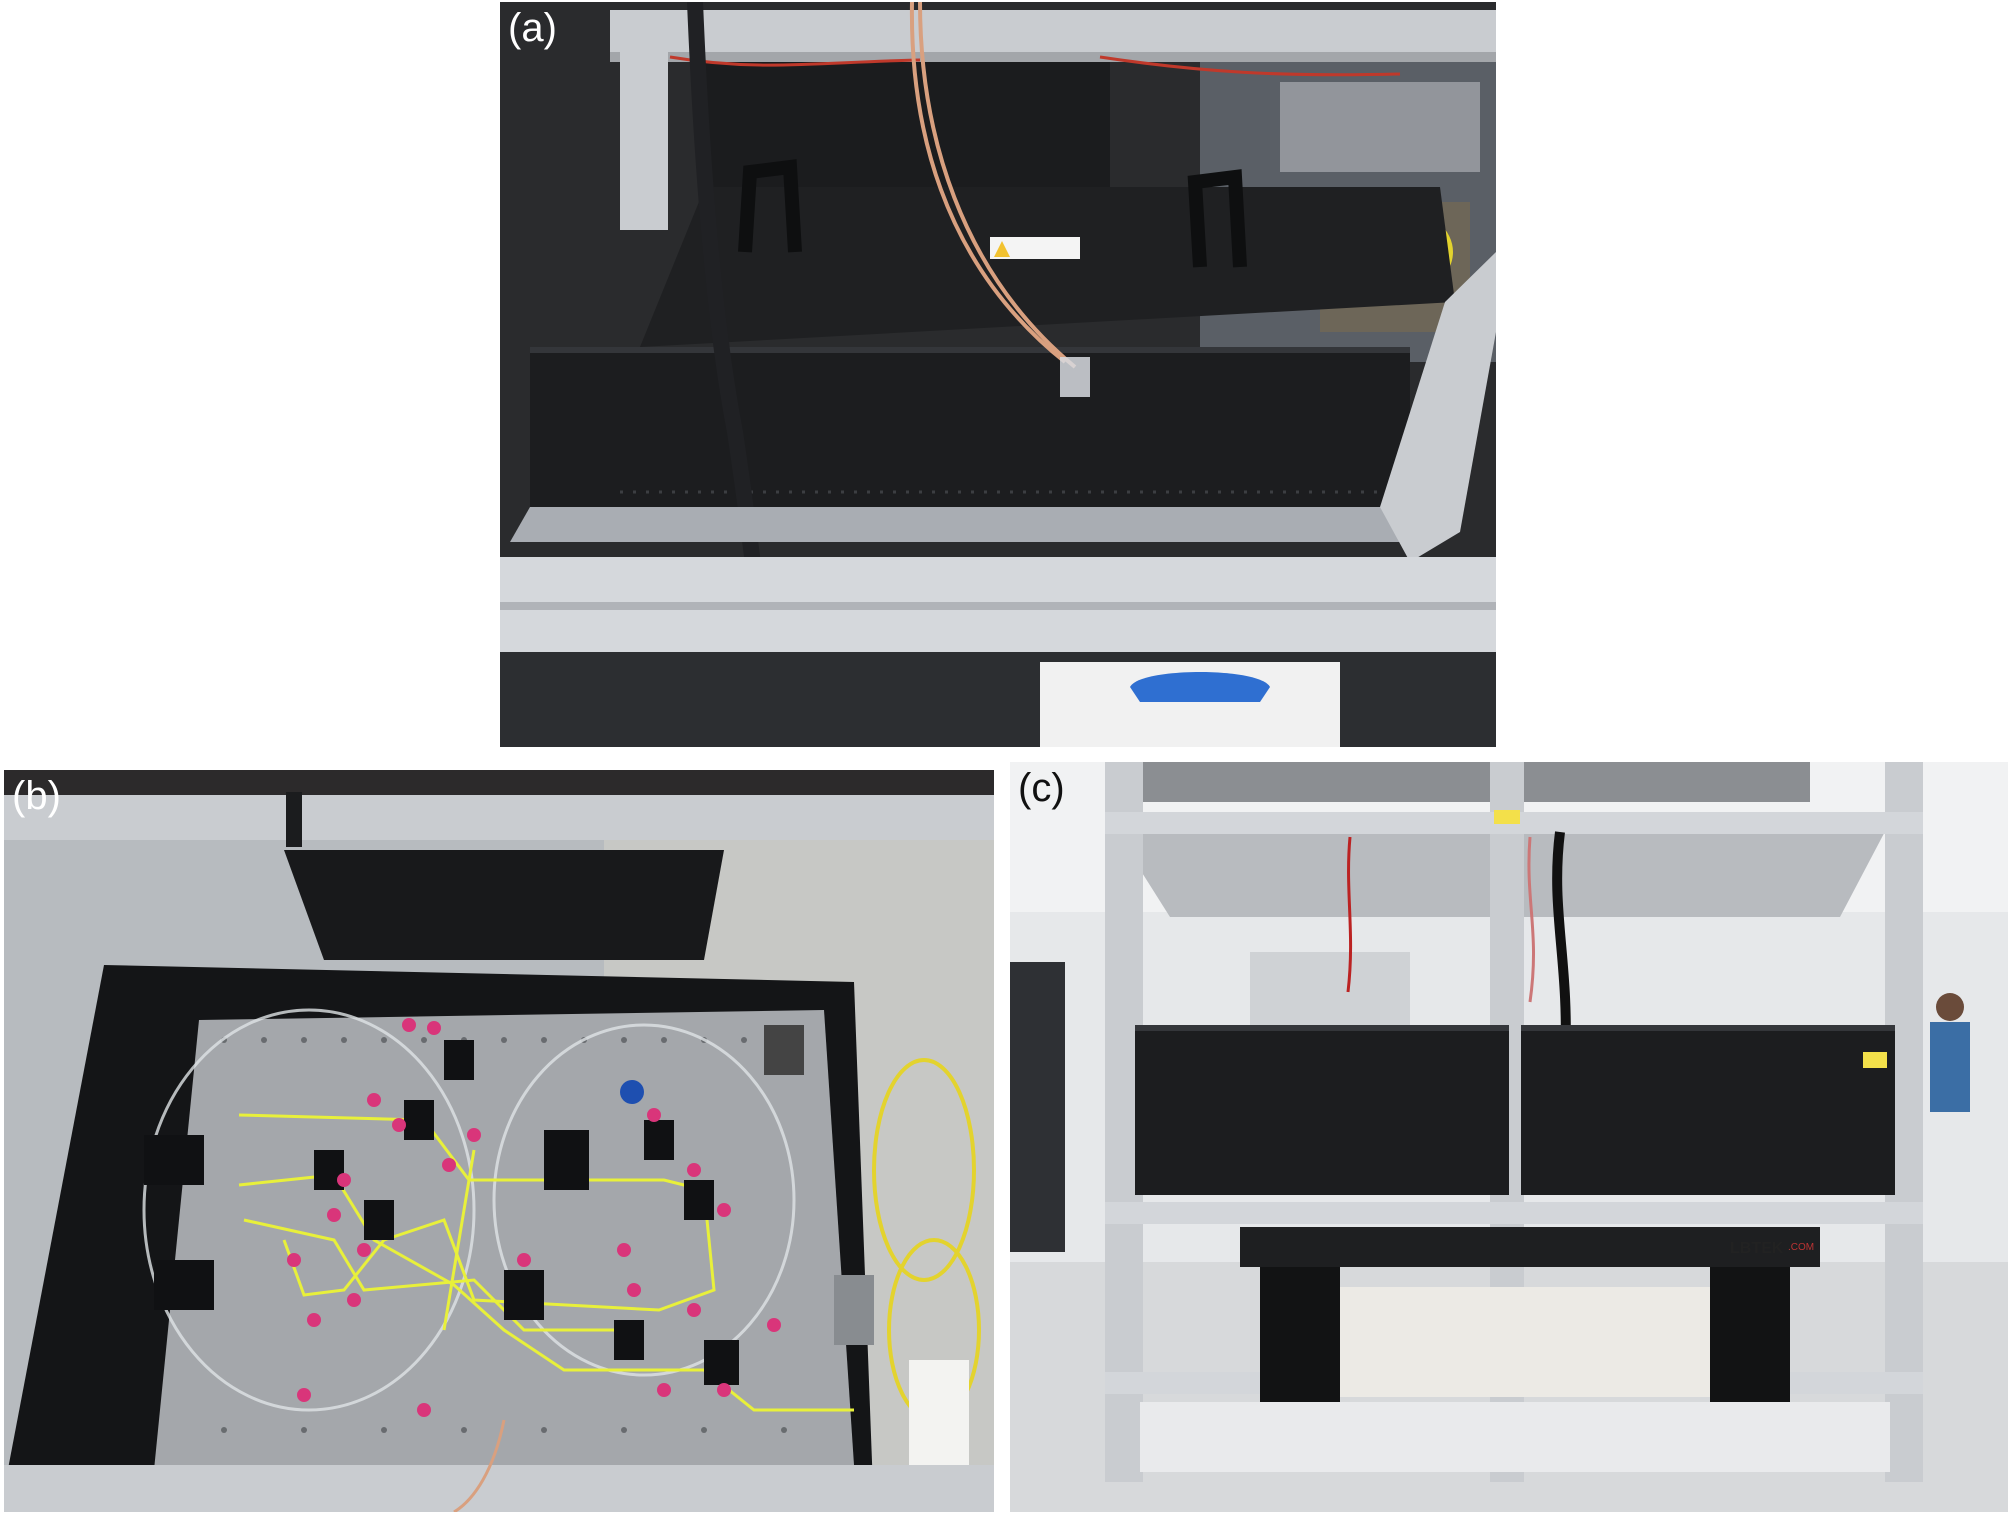 The image size is (2011, 1516). Describe the element at coordinates (1041, 788) in the screenshot. I see `panel-c-label: (c)` at that location.